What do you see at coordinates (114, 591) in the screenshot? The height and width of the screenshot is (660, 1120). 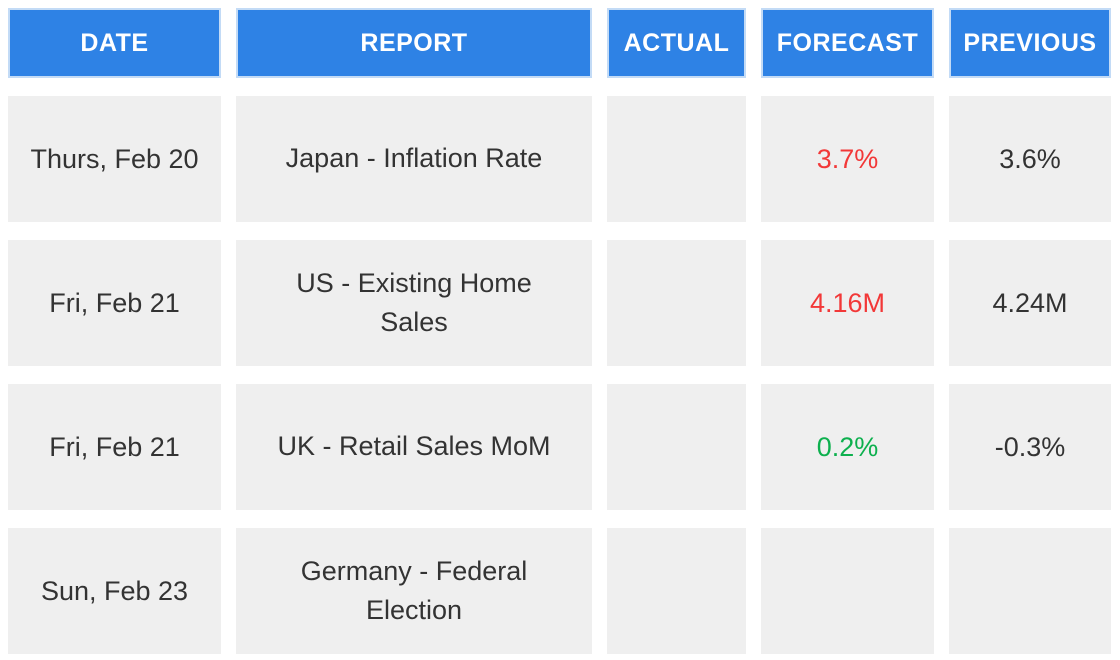 I see `date-cell: Sun, Feb 23` at bounding box center [114, 591].